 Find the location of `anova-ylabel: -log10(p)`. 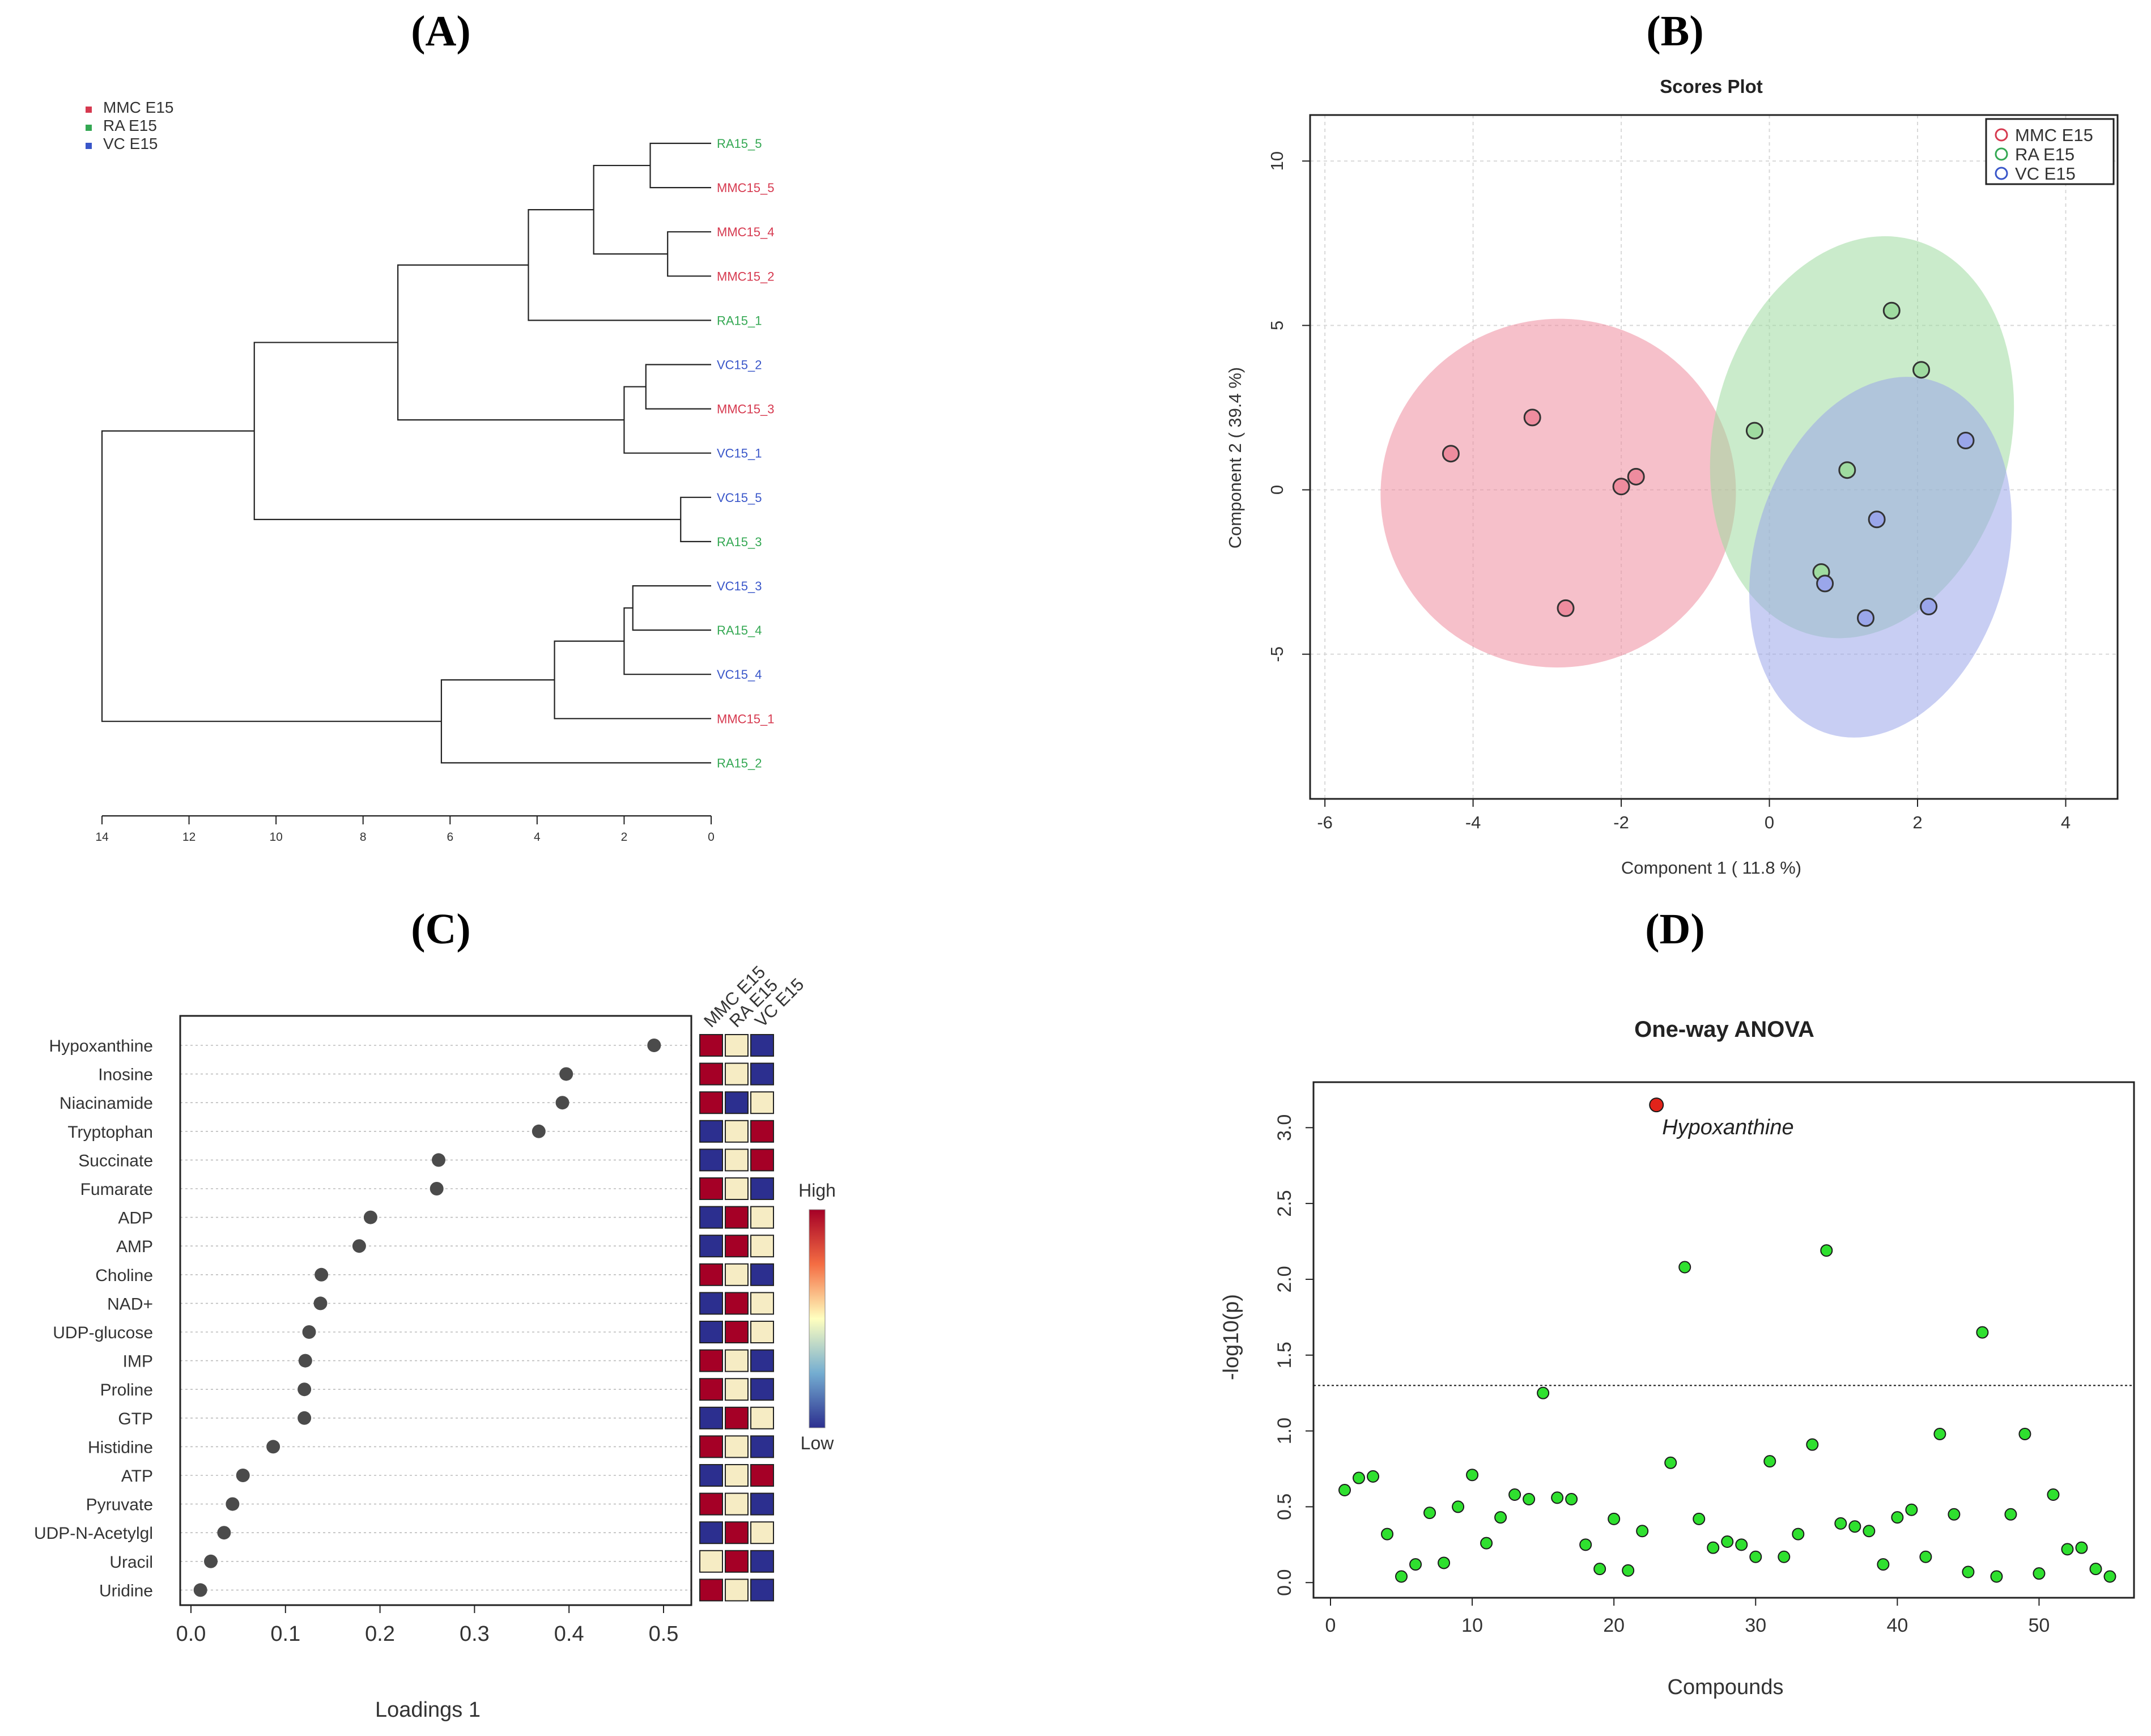

anova-ylabel: -log10(p) is located at coordinates (1231, 1337).